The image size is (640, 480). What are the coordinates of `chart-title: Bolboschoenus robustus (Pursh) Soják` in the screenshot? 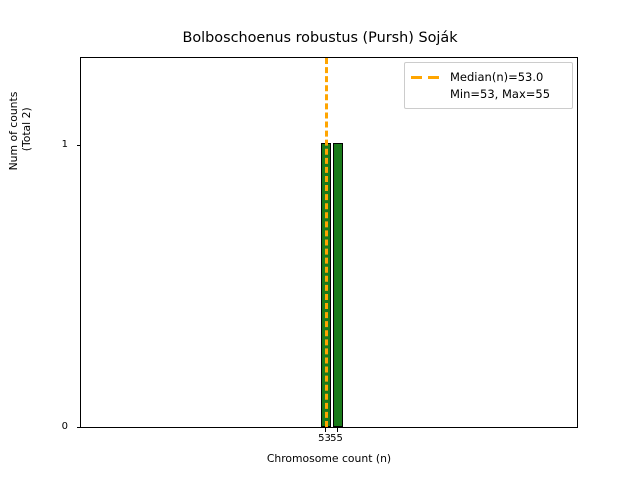 It's located at (320, 38).